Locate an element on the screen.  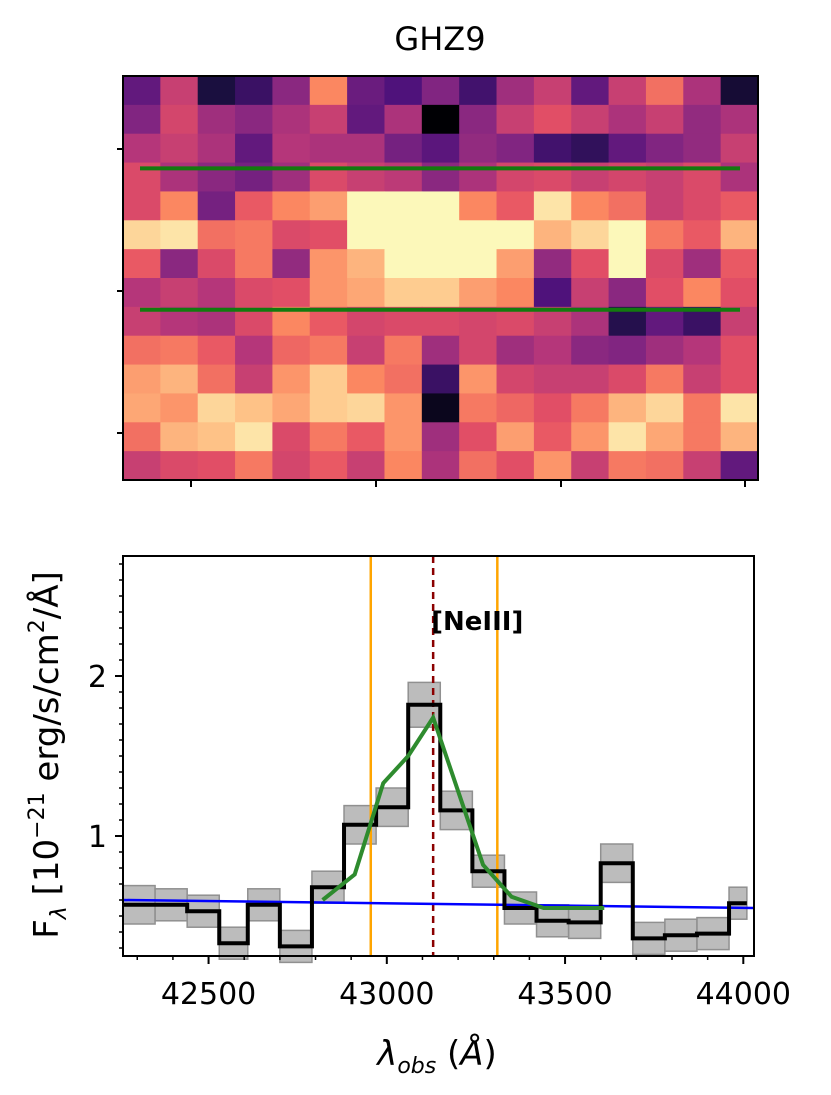
y-tick-label: 1 is located at coordinates (97, 837).